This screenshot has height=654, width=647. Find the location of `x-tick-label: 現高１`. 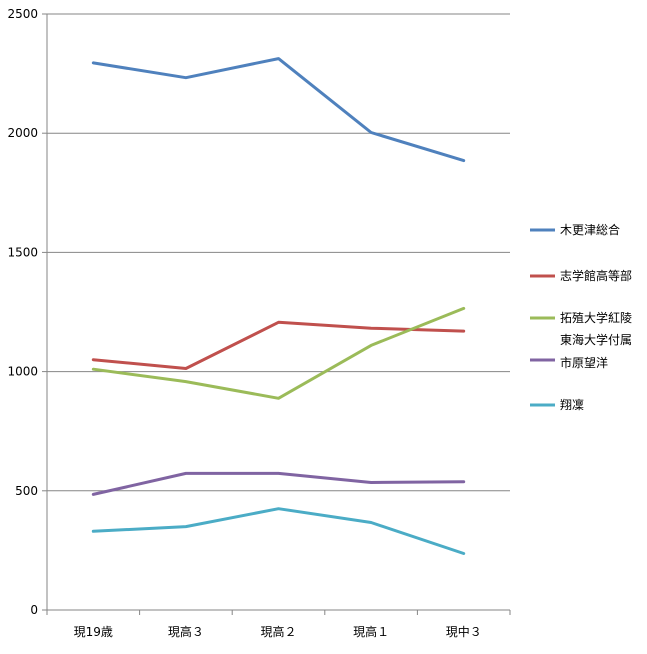

x-tick-label: 現高１ is located at coordinates (371, 631).